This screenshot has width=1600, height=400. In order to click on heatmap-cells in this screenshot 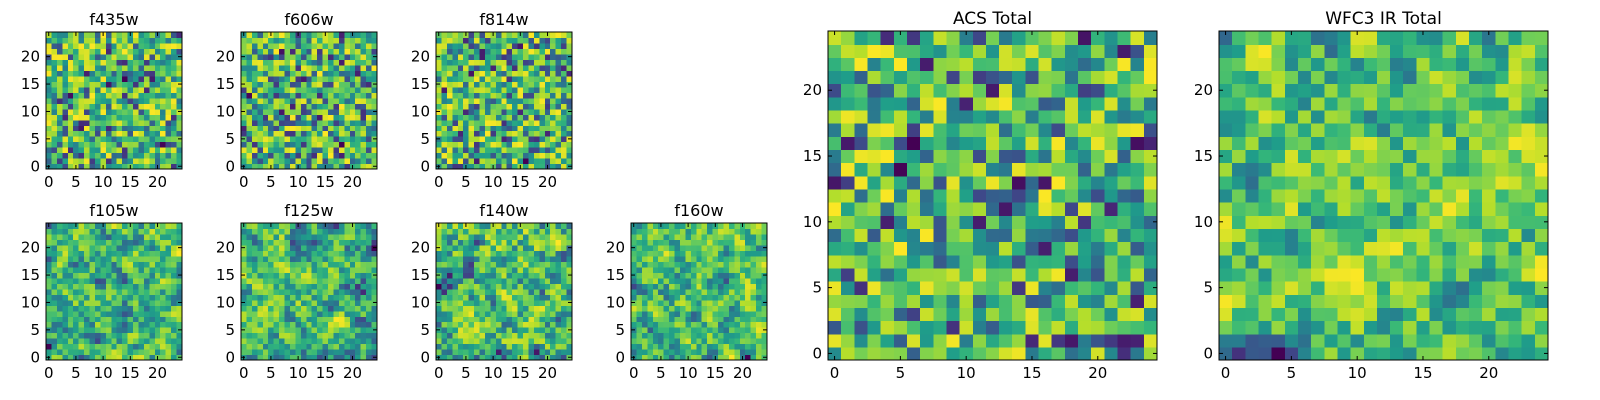, I will do `click(504, 101)`.